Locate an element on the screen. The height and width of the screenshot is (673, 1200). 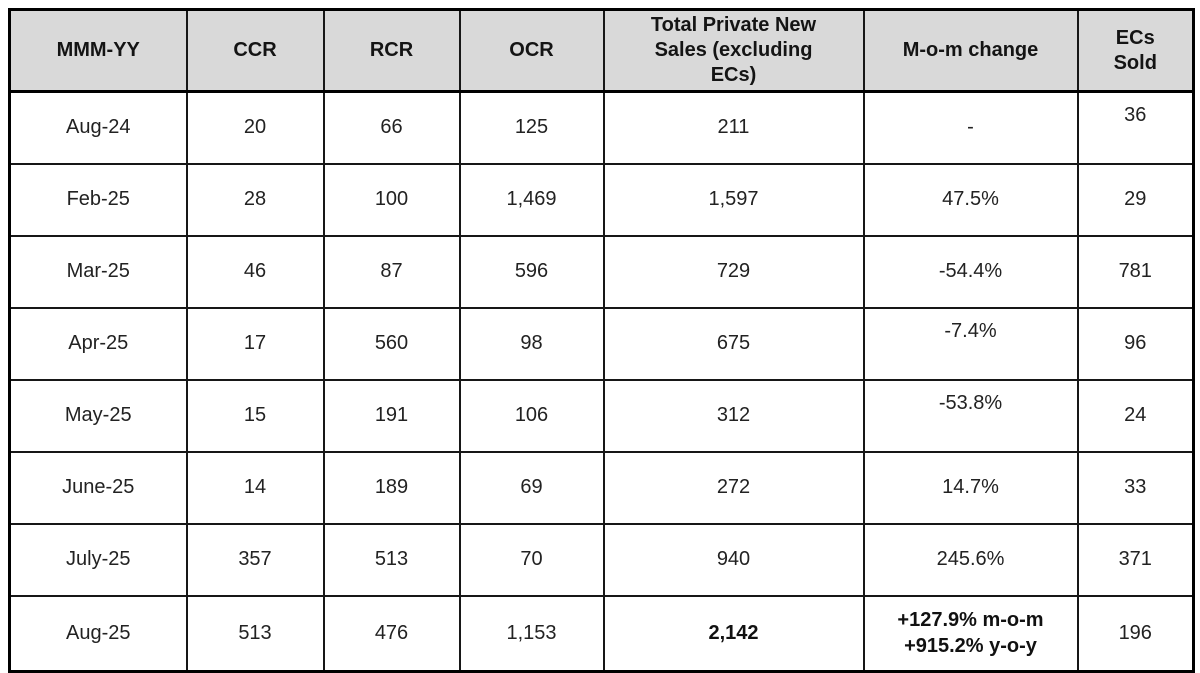
cell-ocr: 69 is located at coordinates (531, 487).